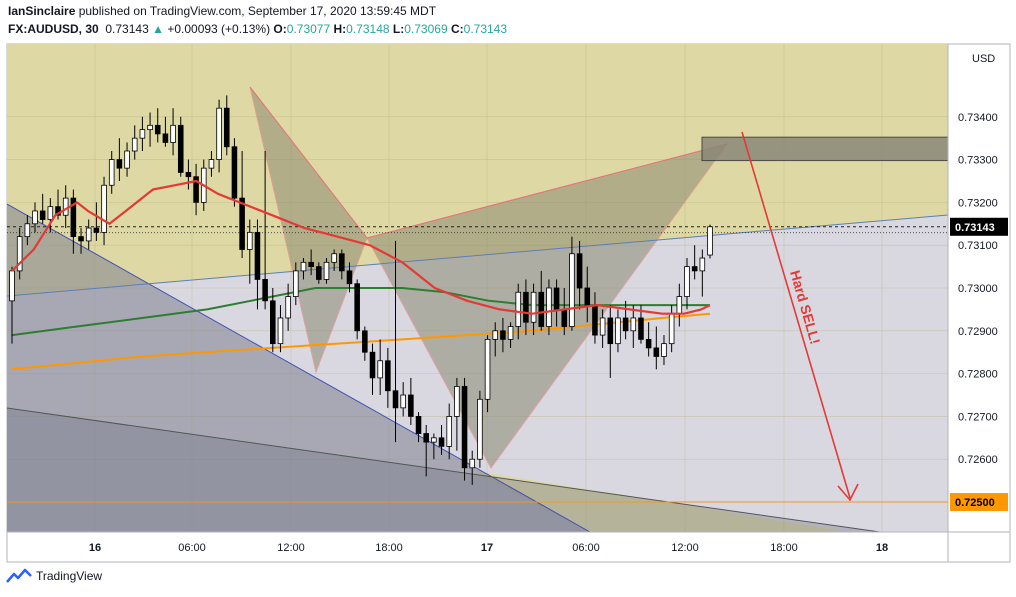 Image resolution: width=1016 pixels, height=597 pixels. What do you see at coordinates (978, 332) in the screenshot?
I see `y-tick-label: 0.72900` at bounding box center [978, 332].